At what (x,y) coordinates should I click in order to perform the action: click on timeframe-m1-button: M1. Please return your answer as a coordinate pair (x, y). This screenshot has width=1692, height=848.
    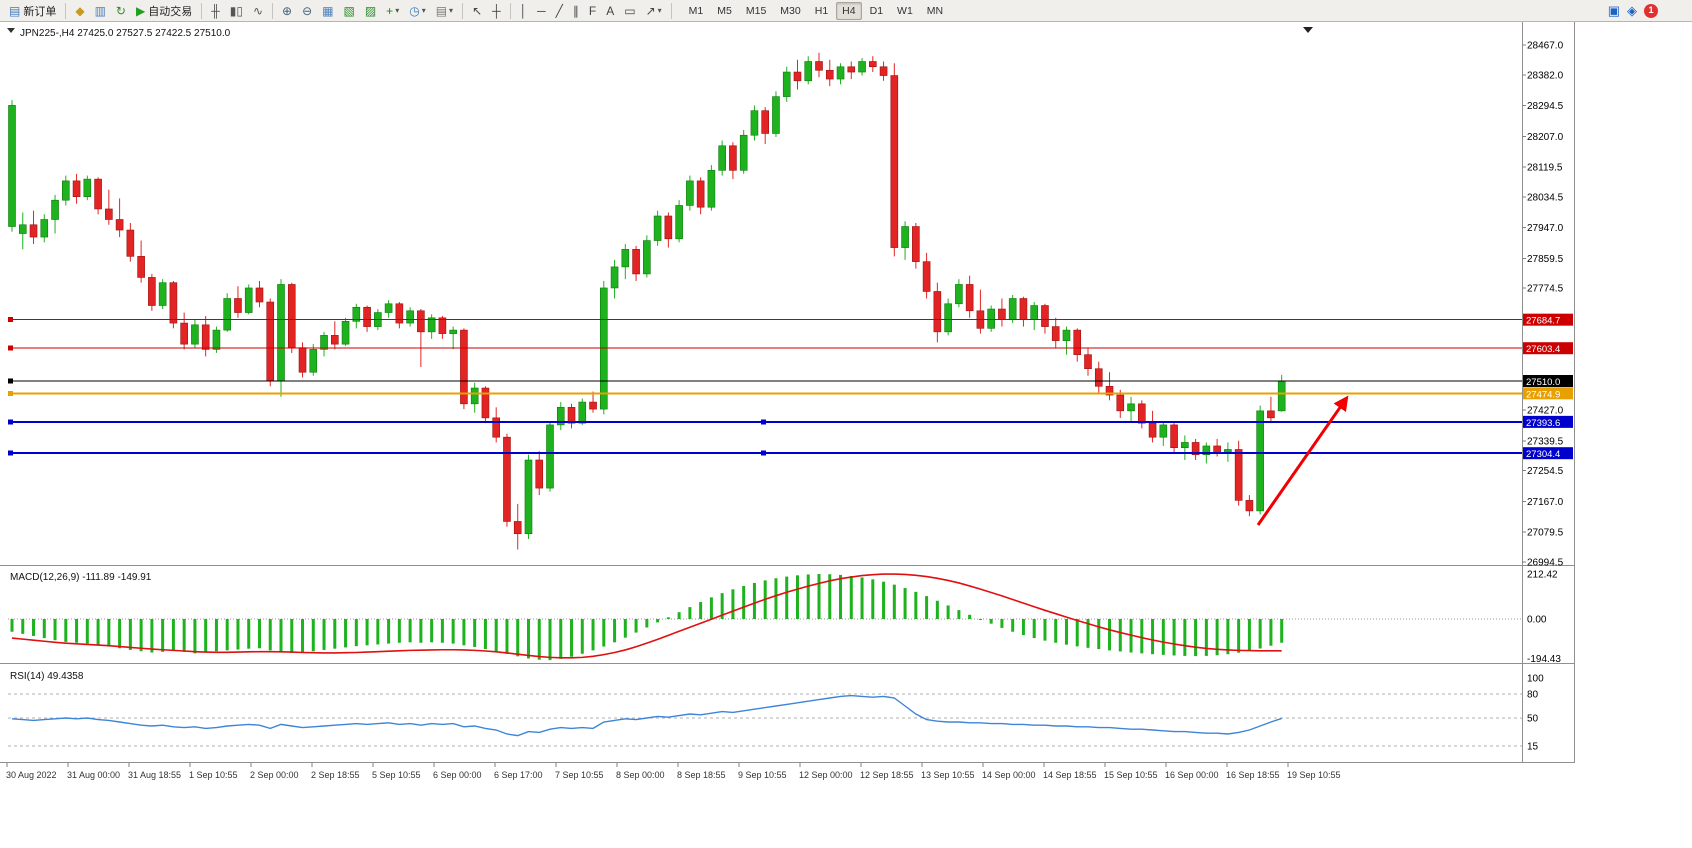
    Looking at the image, I should click on (696, 10).